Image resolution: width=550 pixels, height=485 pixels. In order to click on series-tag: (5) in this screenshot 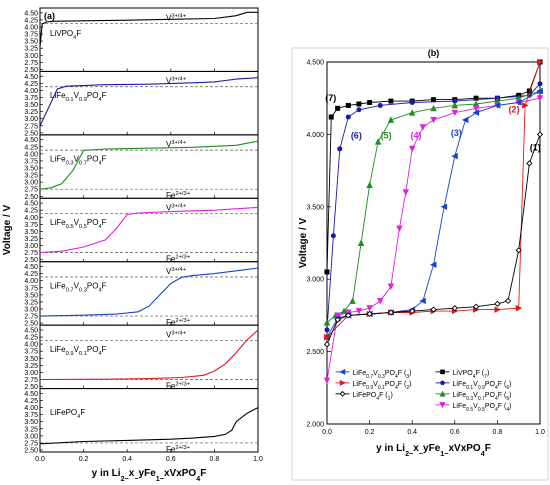, I will do `click(386, 136)`.